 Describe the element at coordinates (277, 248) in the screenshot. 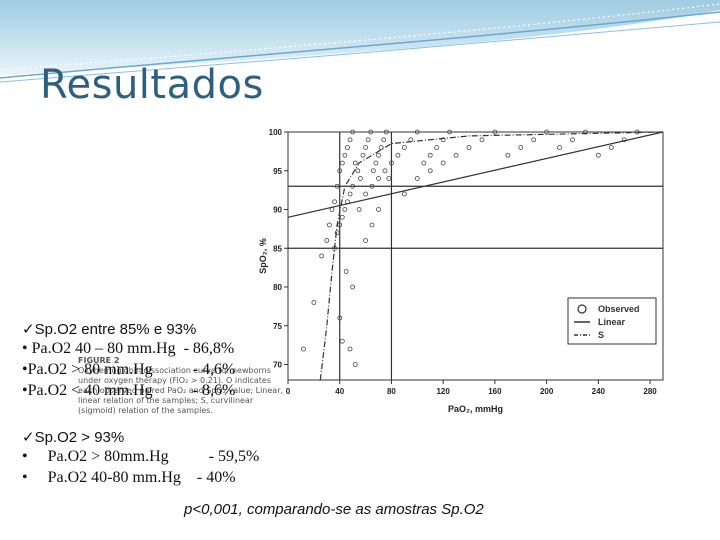

I see `y-tick-label: 85` at that location.